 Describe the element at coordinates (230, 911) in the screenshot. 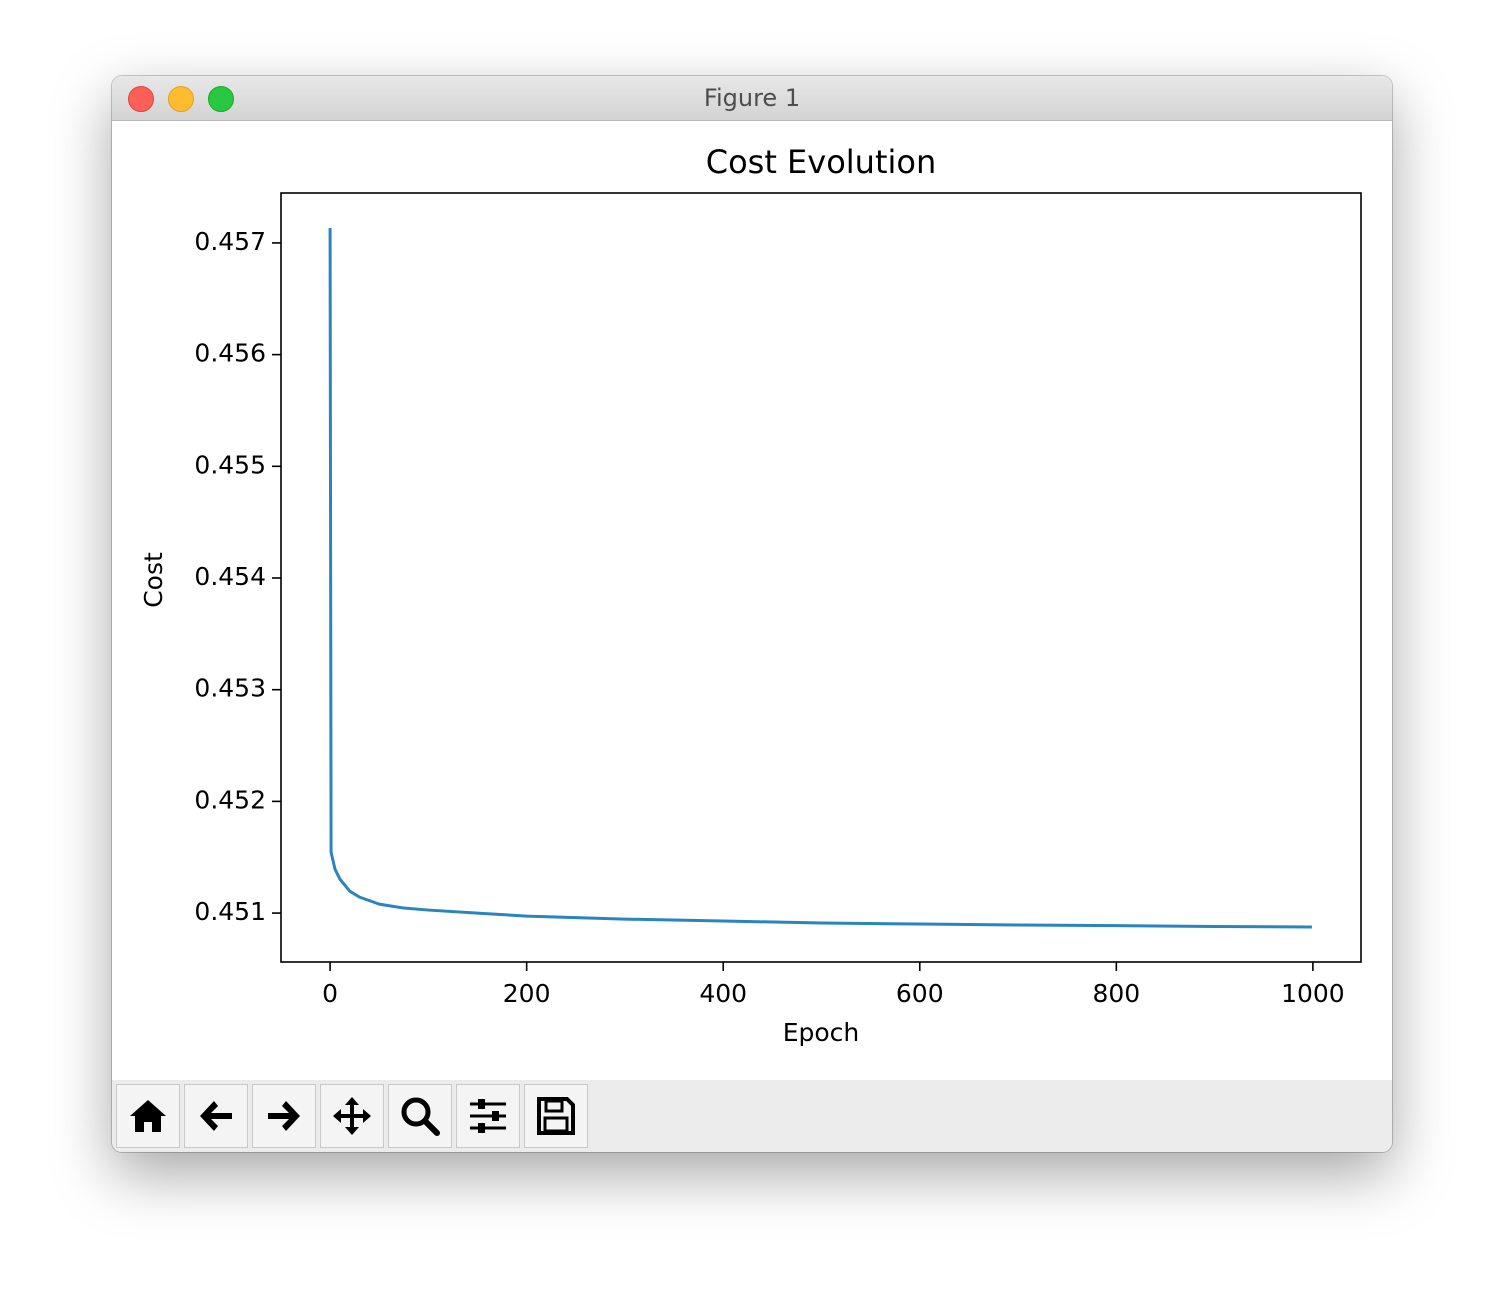

I see `y-tick-label: 0.451` at that location.